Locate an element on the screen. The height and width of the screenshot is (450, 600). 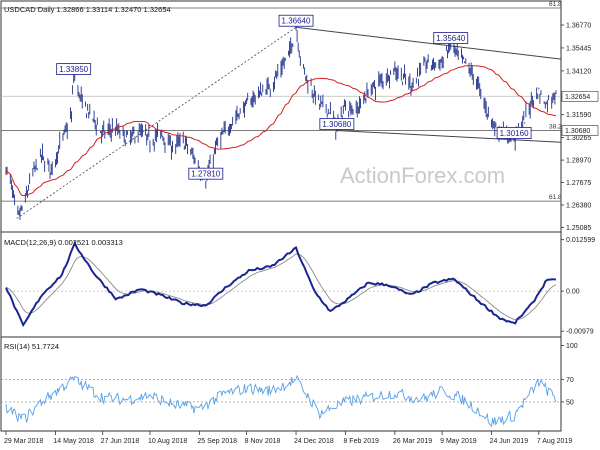
annotation-label: 1.30680 is located at coordinates (336, 124).